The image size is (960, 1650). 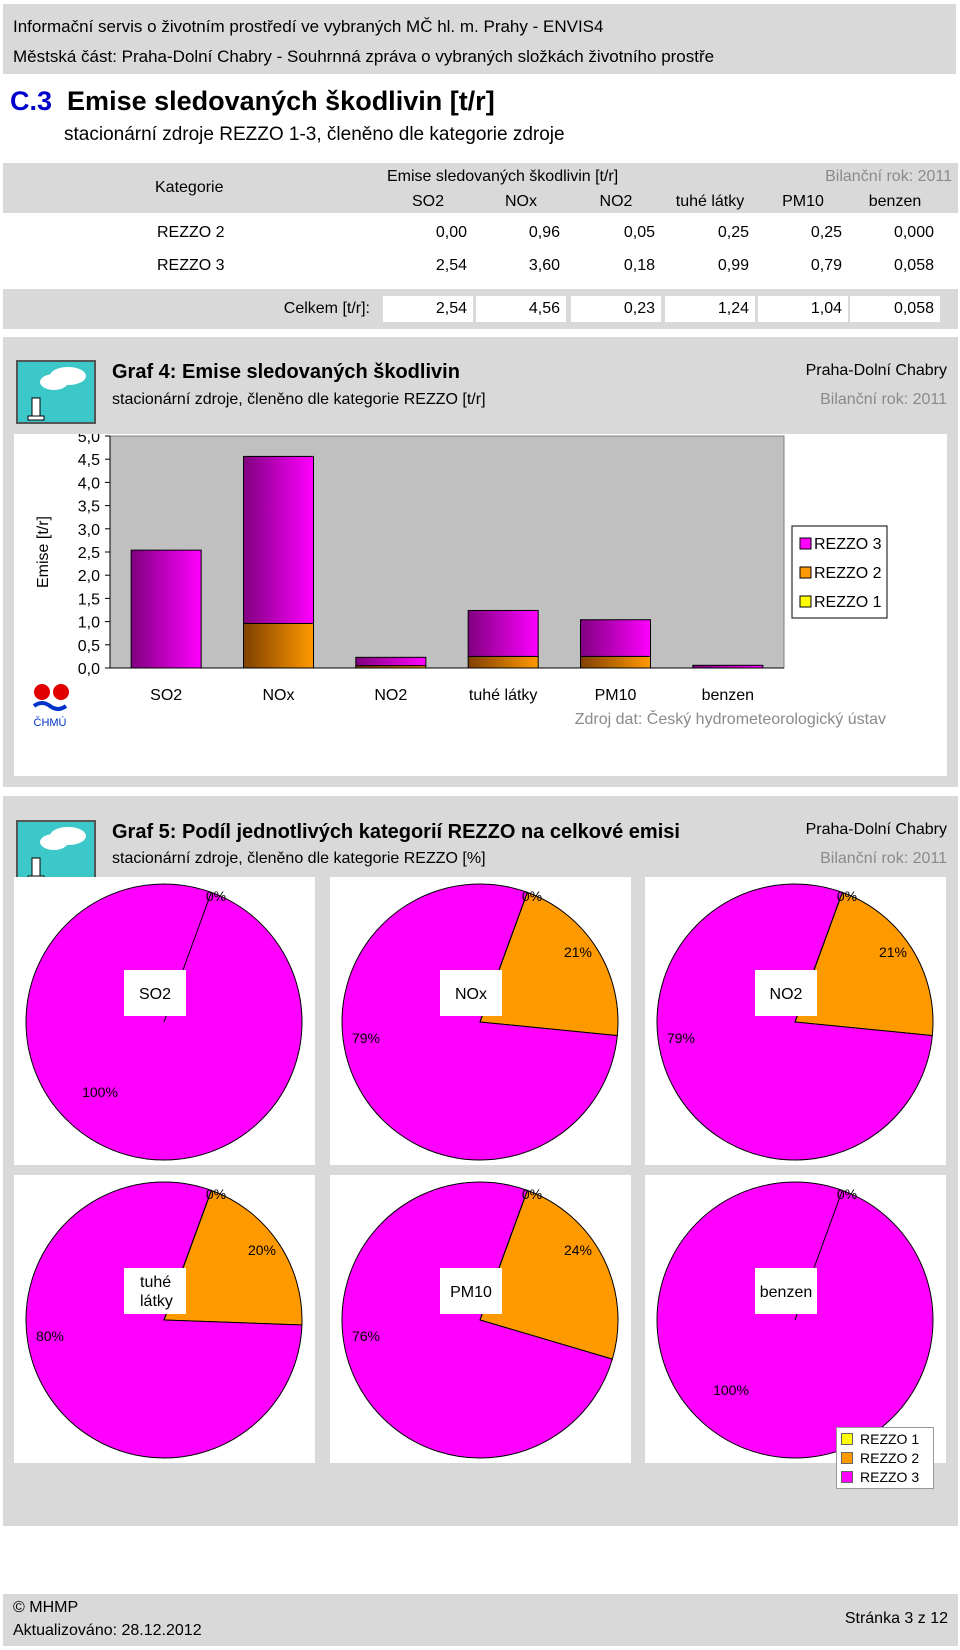 I want to click on pie-slice-label: 76%, so click(x=366, y=1336).